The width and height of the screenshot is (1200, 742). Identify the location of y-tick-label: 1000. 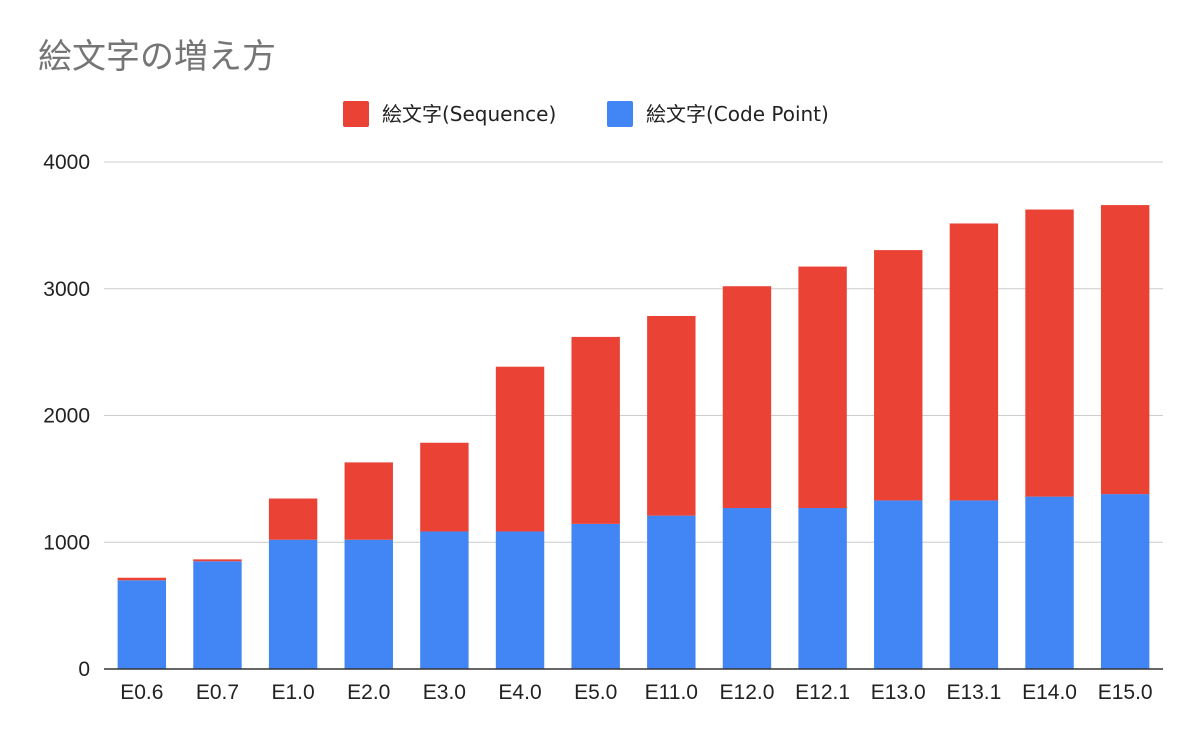
(66, 542).